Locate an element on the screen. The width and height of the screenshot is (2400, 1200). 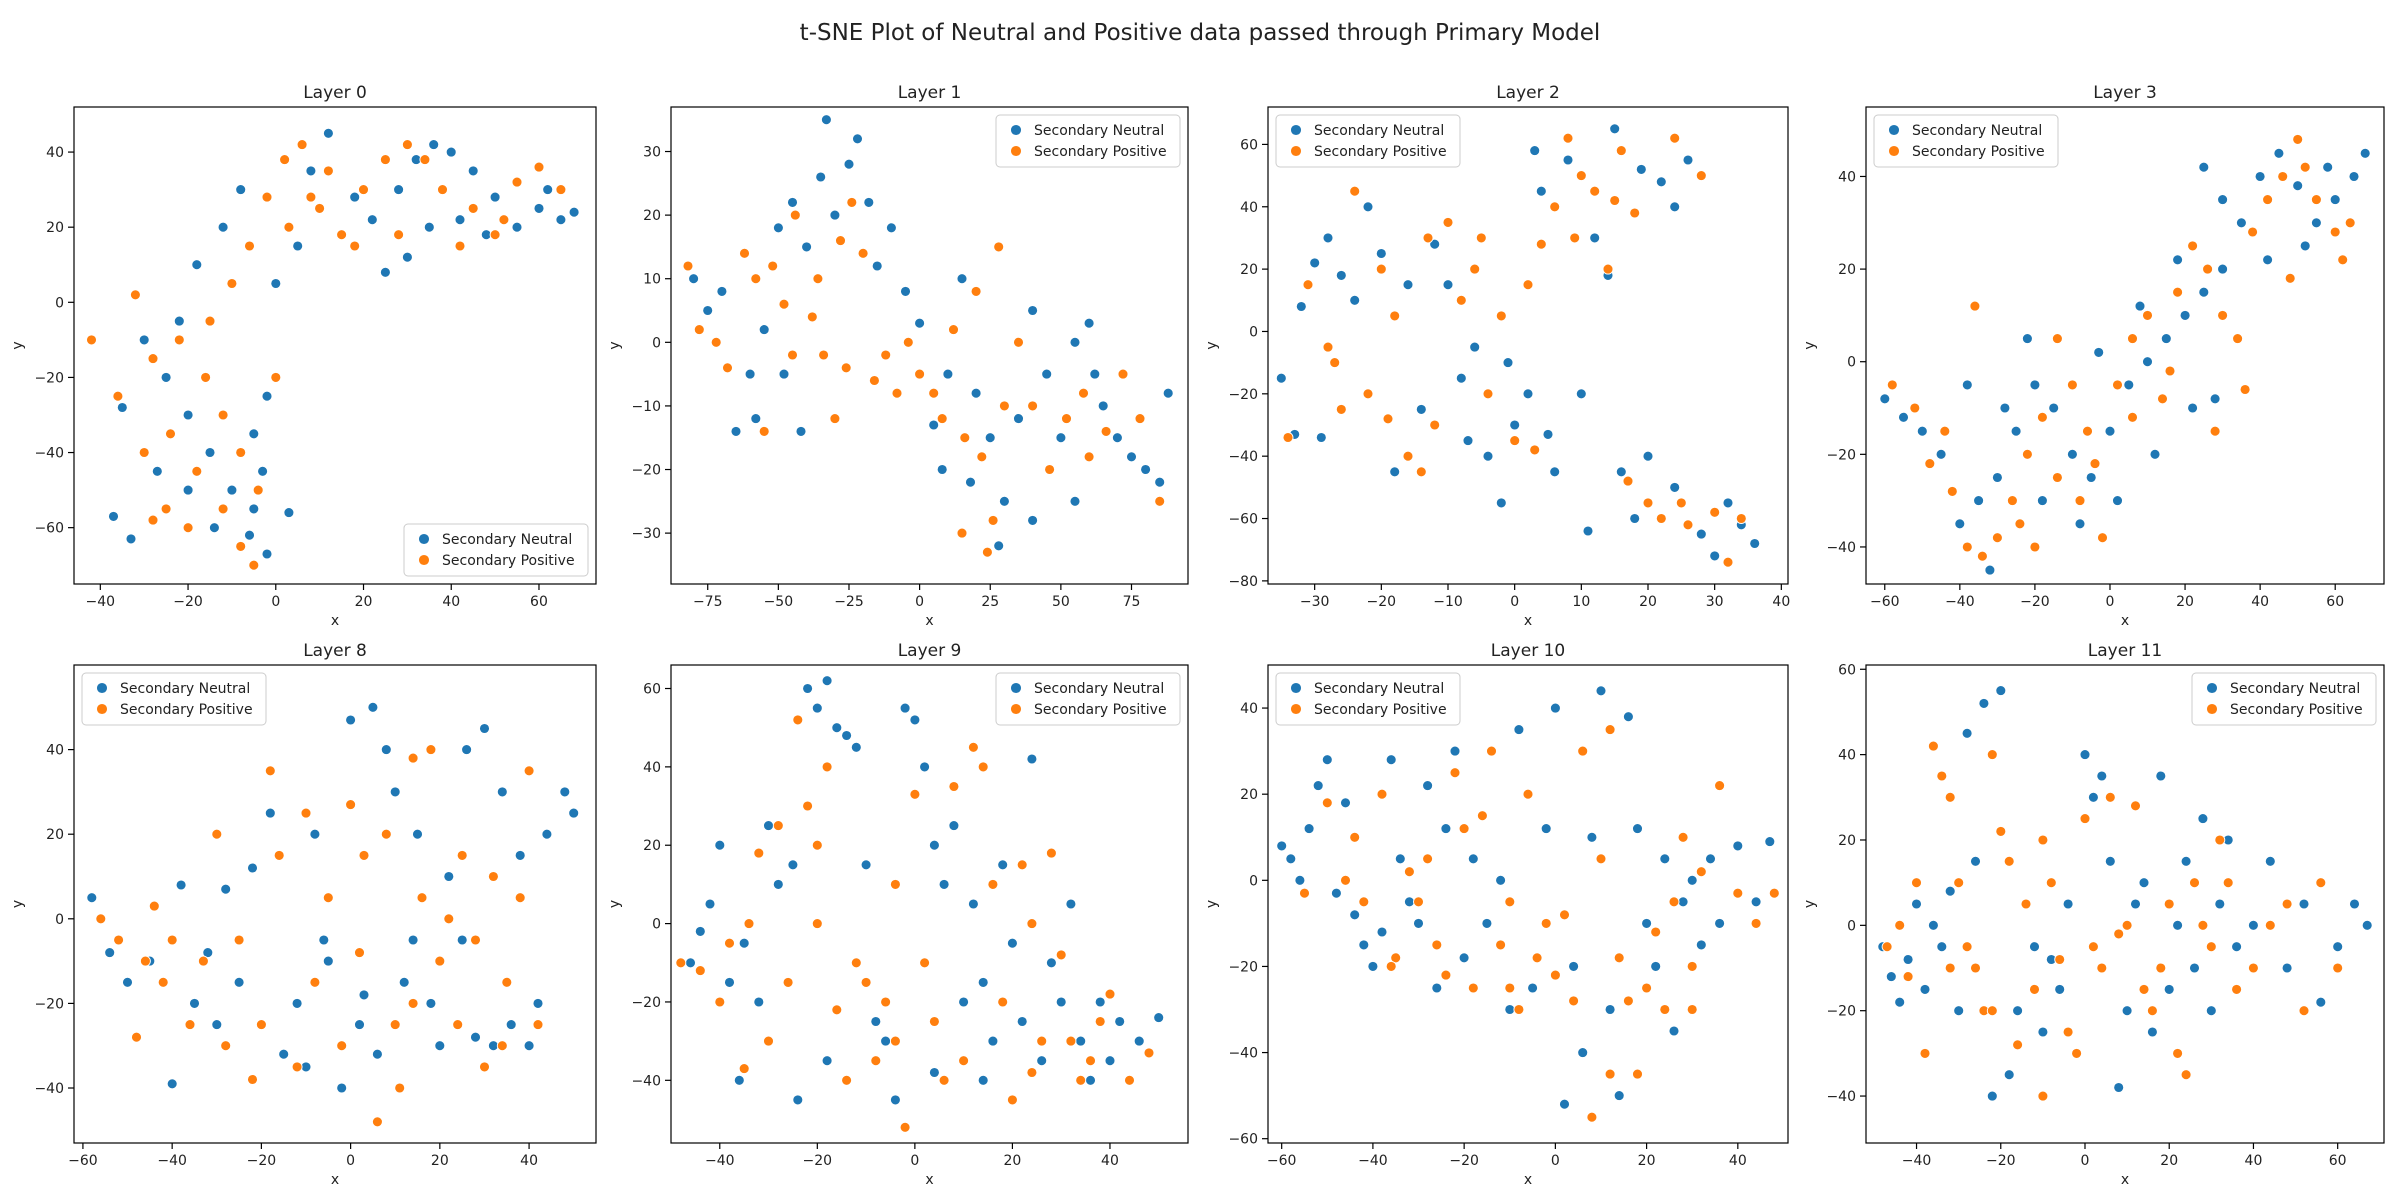
legend-label: Secondary Neutral is located at coordinates (1379, 131).